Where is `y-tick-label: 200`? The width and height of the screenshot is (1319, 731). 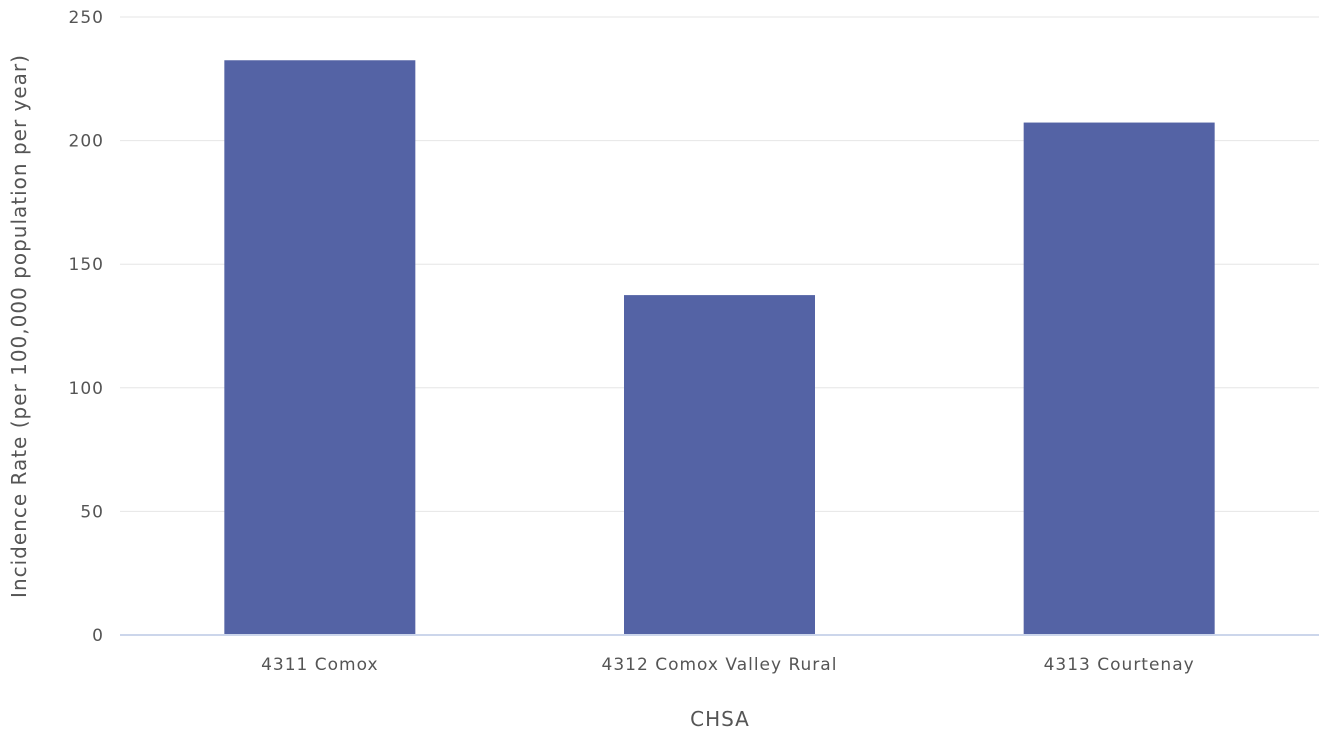
y-tick-label: 200 is located at coordinates (86, 142).